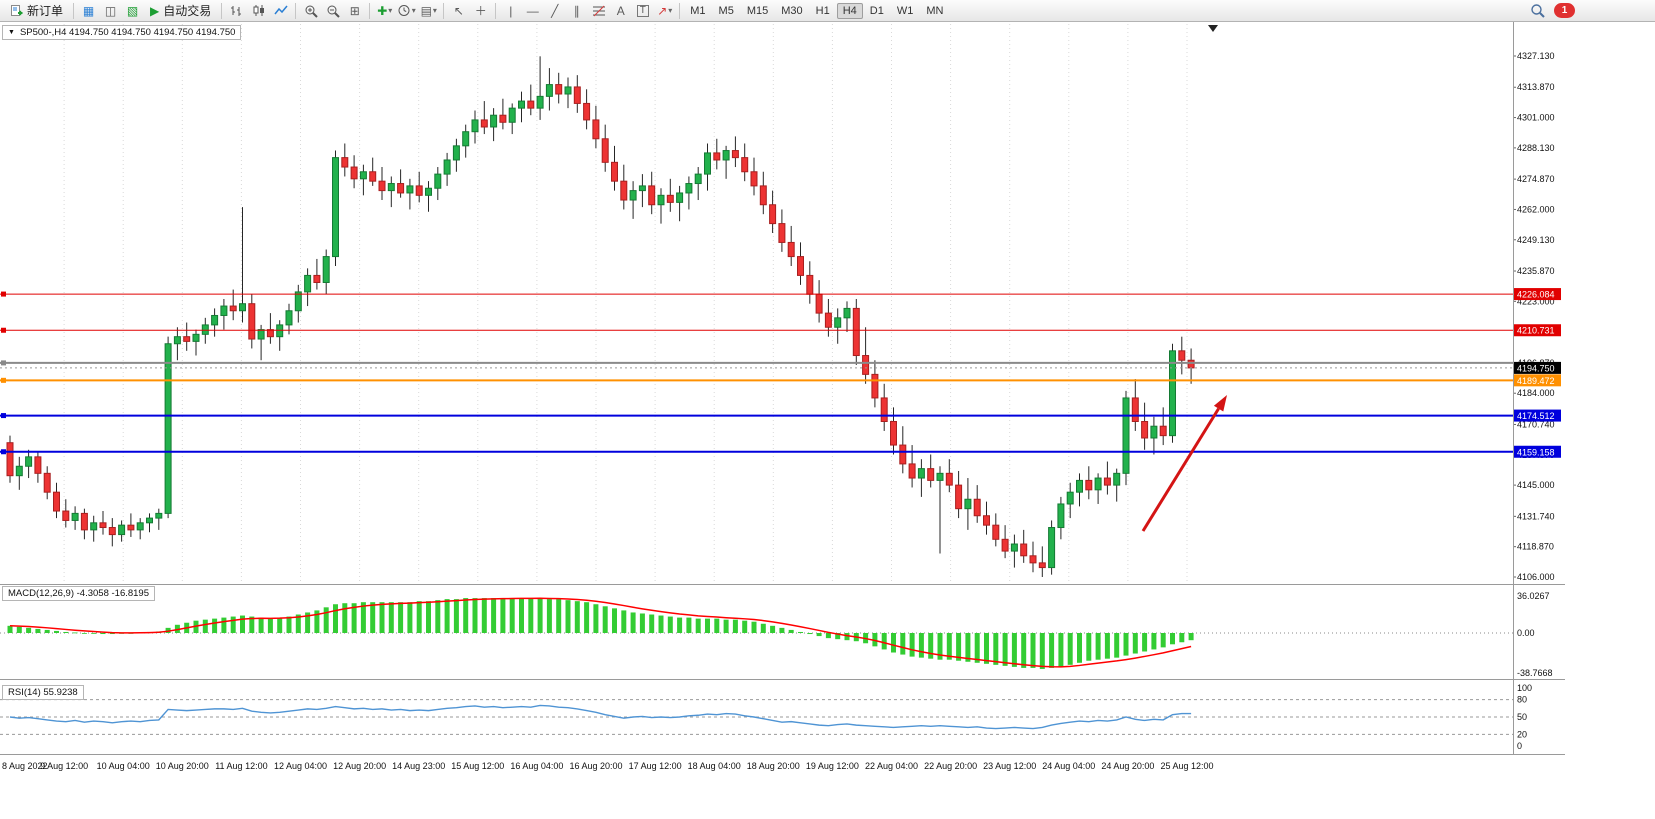 The height and width of the screenshot is (819, 1655). I want to click on trend-arrow-shaft, so click(1180, 469).